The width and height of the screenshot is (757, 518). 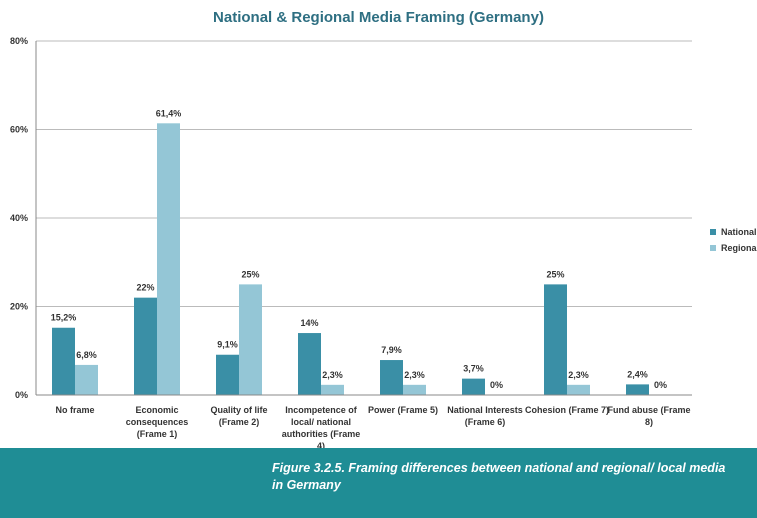 I want to click on legend-regional: Regional, so click(x=733, y=248).